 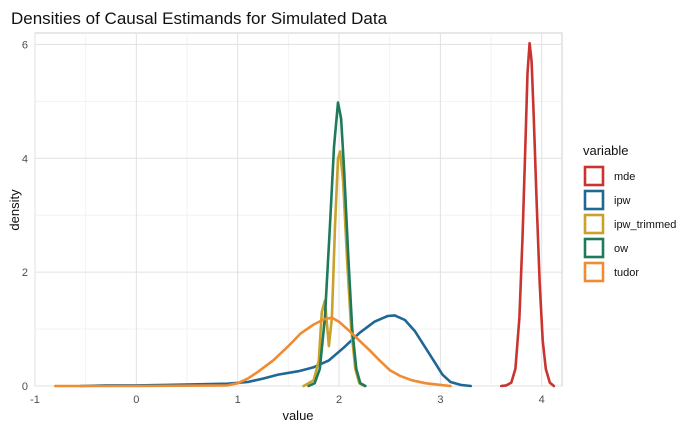 I want to click on x-tick-label: 4, so click(x=542, y=400).